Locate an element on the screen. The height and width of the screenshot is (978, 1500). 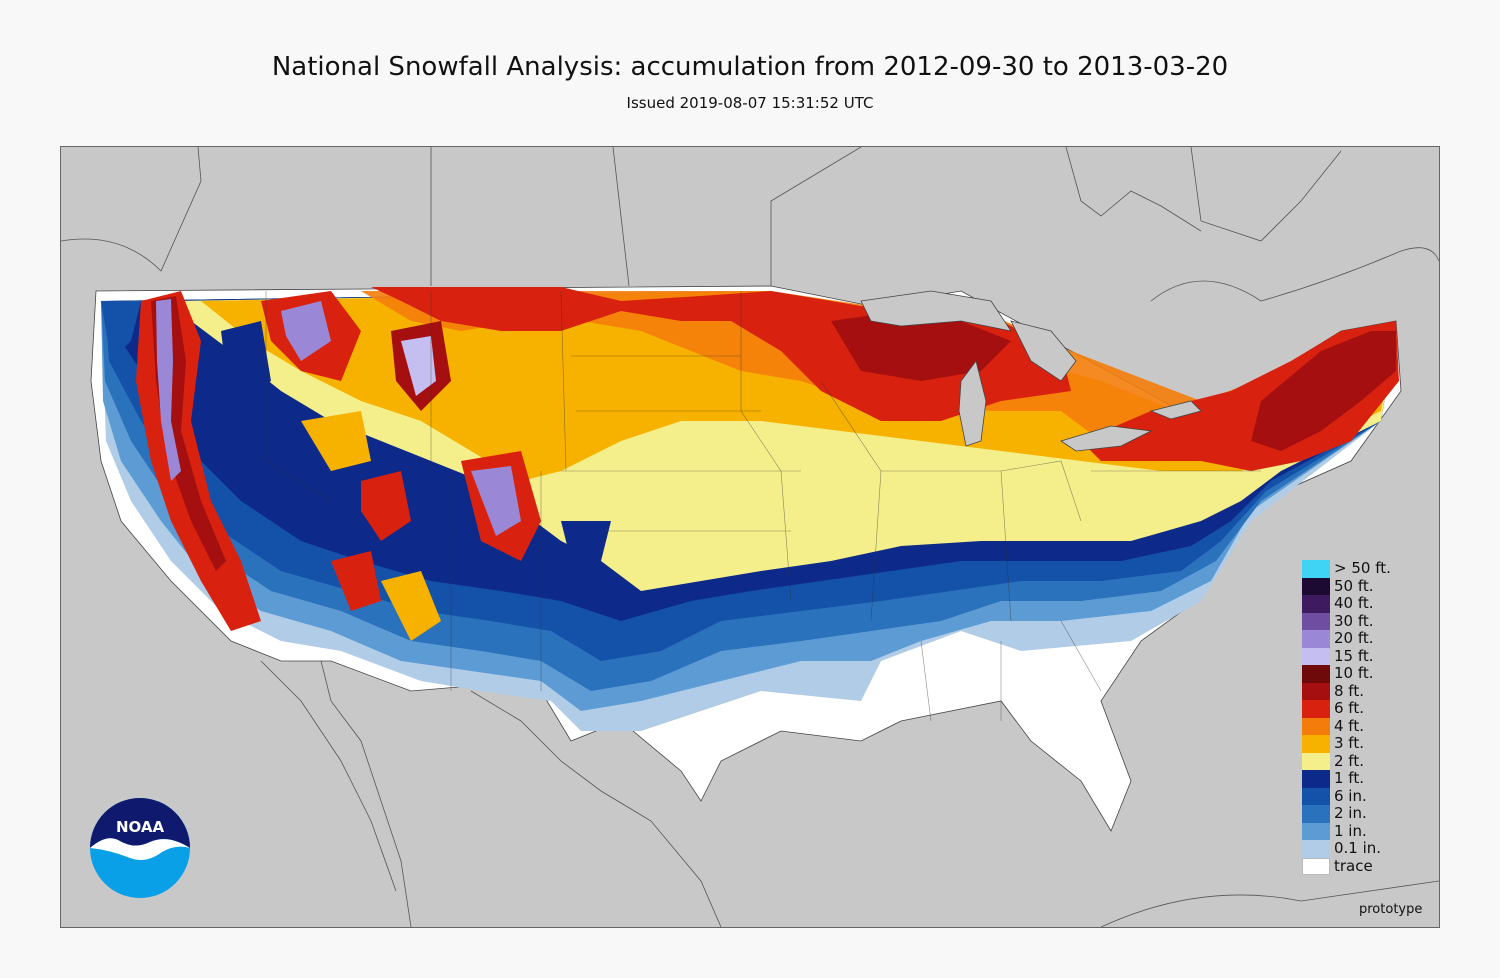
legend-item: 50 ft. is located at coordinates (1362, 585).